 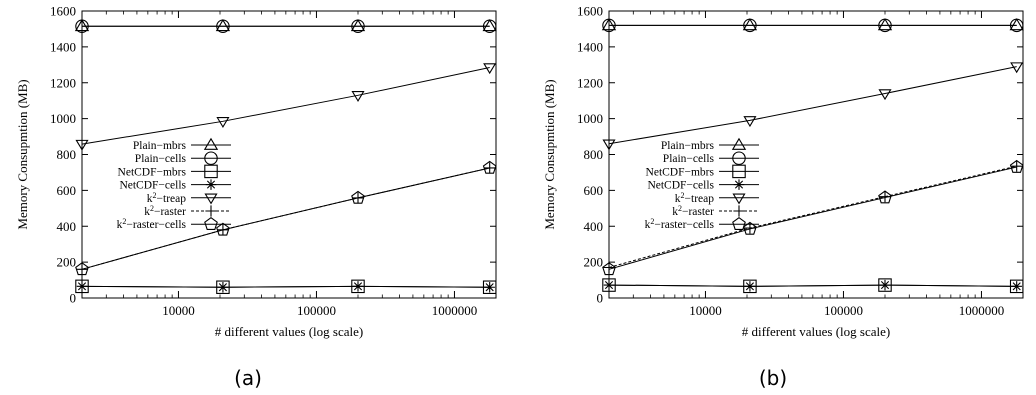 What do you see at coordinates (156, 225) in the screenshot?
I see `legend-label-part: −raster−cells` at bounding box center [156, 225].